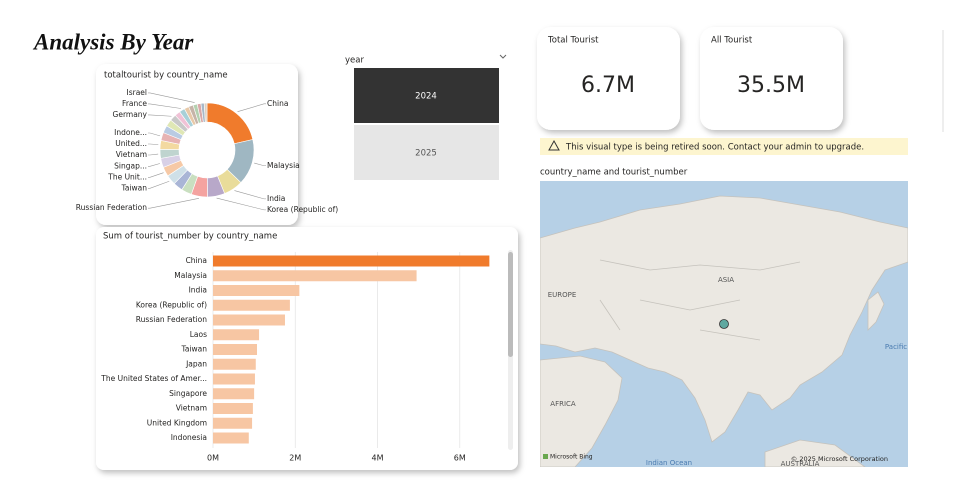 This screenshot has width=960, height=497. I want to click on donut-label: Israel, so click(137, 92).